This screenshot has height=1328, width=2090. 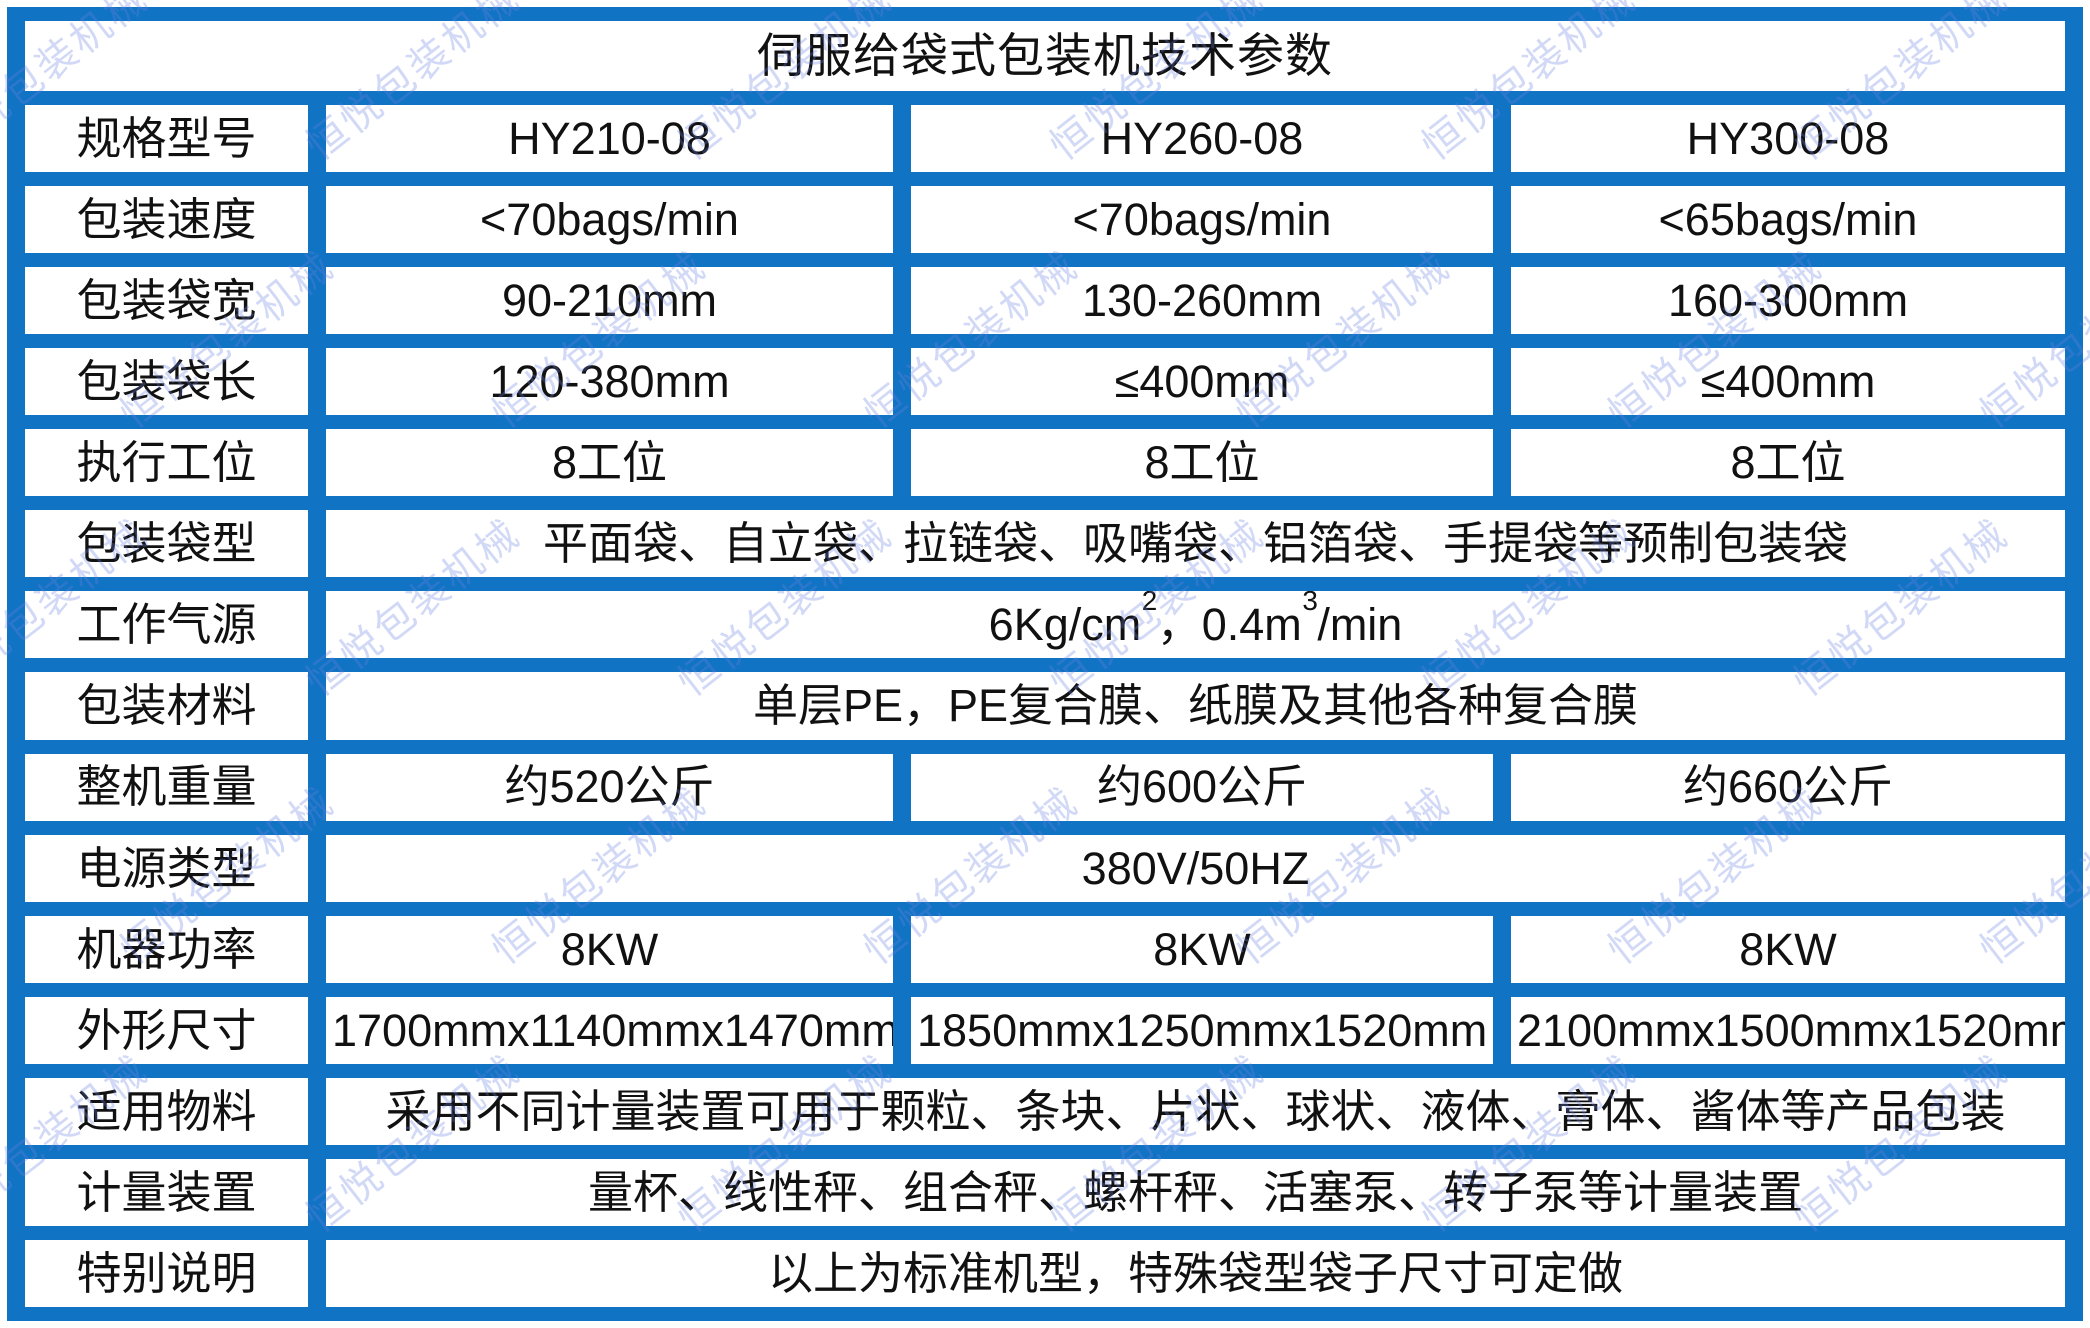 I want to click on table-row: 包装袋型 平面袋、自立袋、拉链袋、吸嘴袋、铝箔袋、手提袋等预制包装袋, so click(x=1045, y=544).